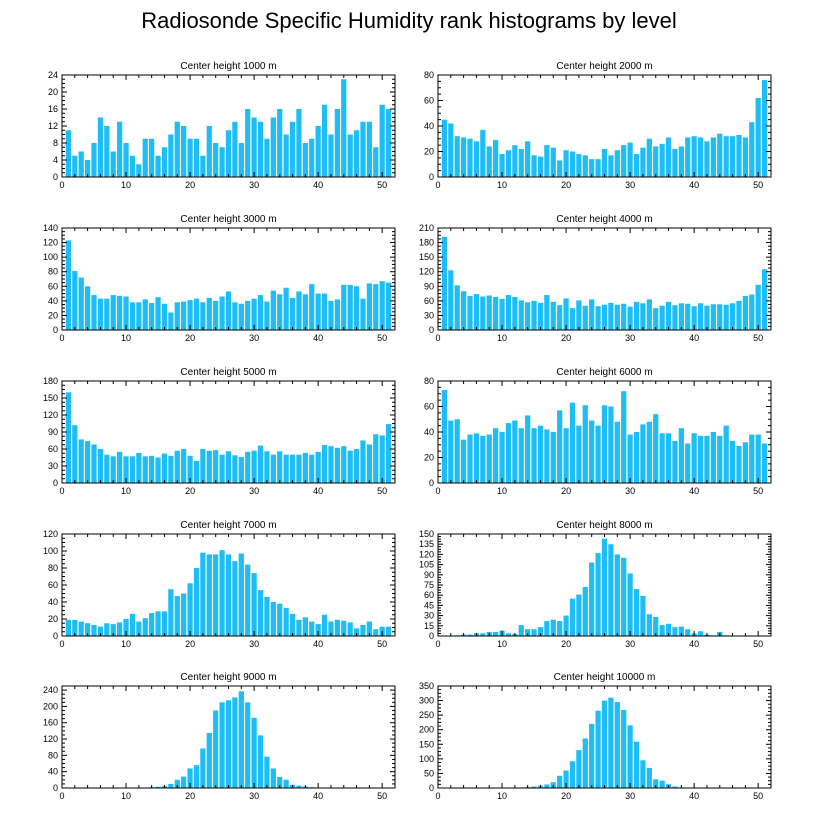 The width and height of the screenshot is (818, 824). What do you see at coordinates (604, 372) in the screenshot?
I see `panel-title: Center height 6000 m` at bounding box center [604, 372].